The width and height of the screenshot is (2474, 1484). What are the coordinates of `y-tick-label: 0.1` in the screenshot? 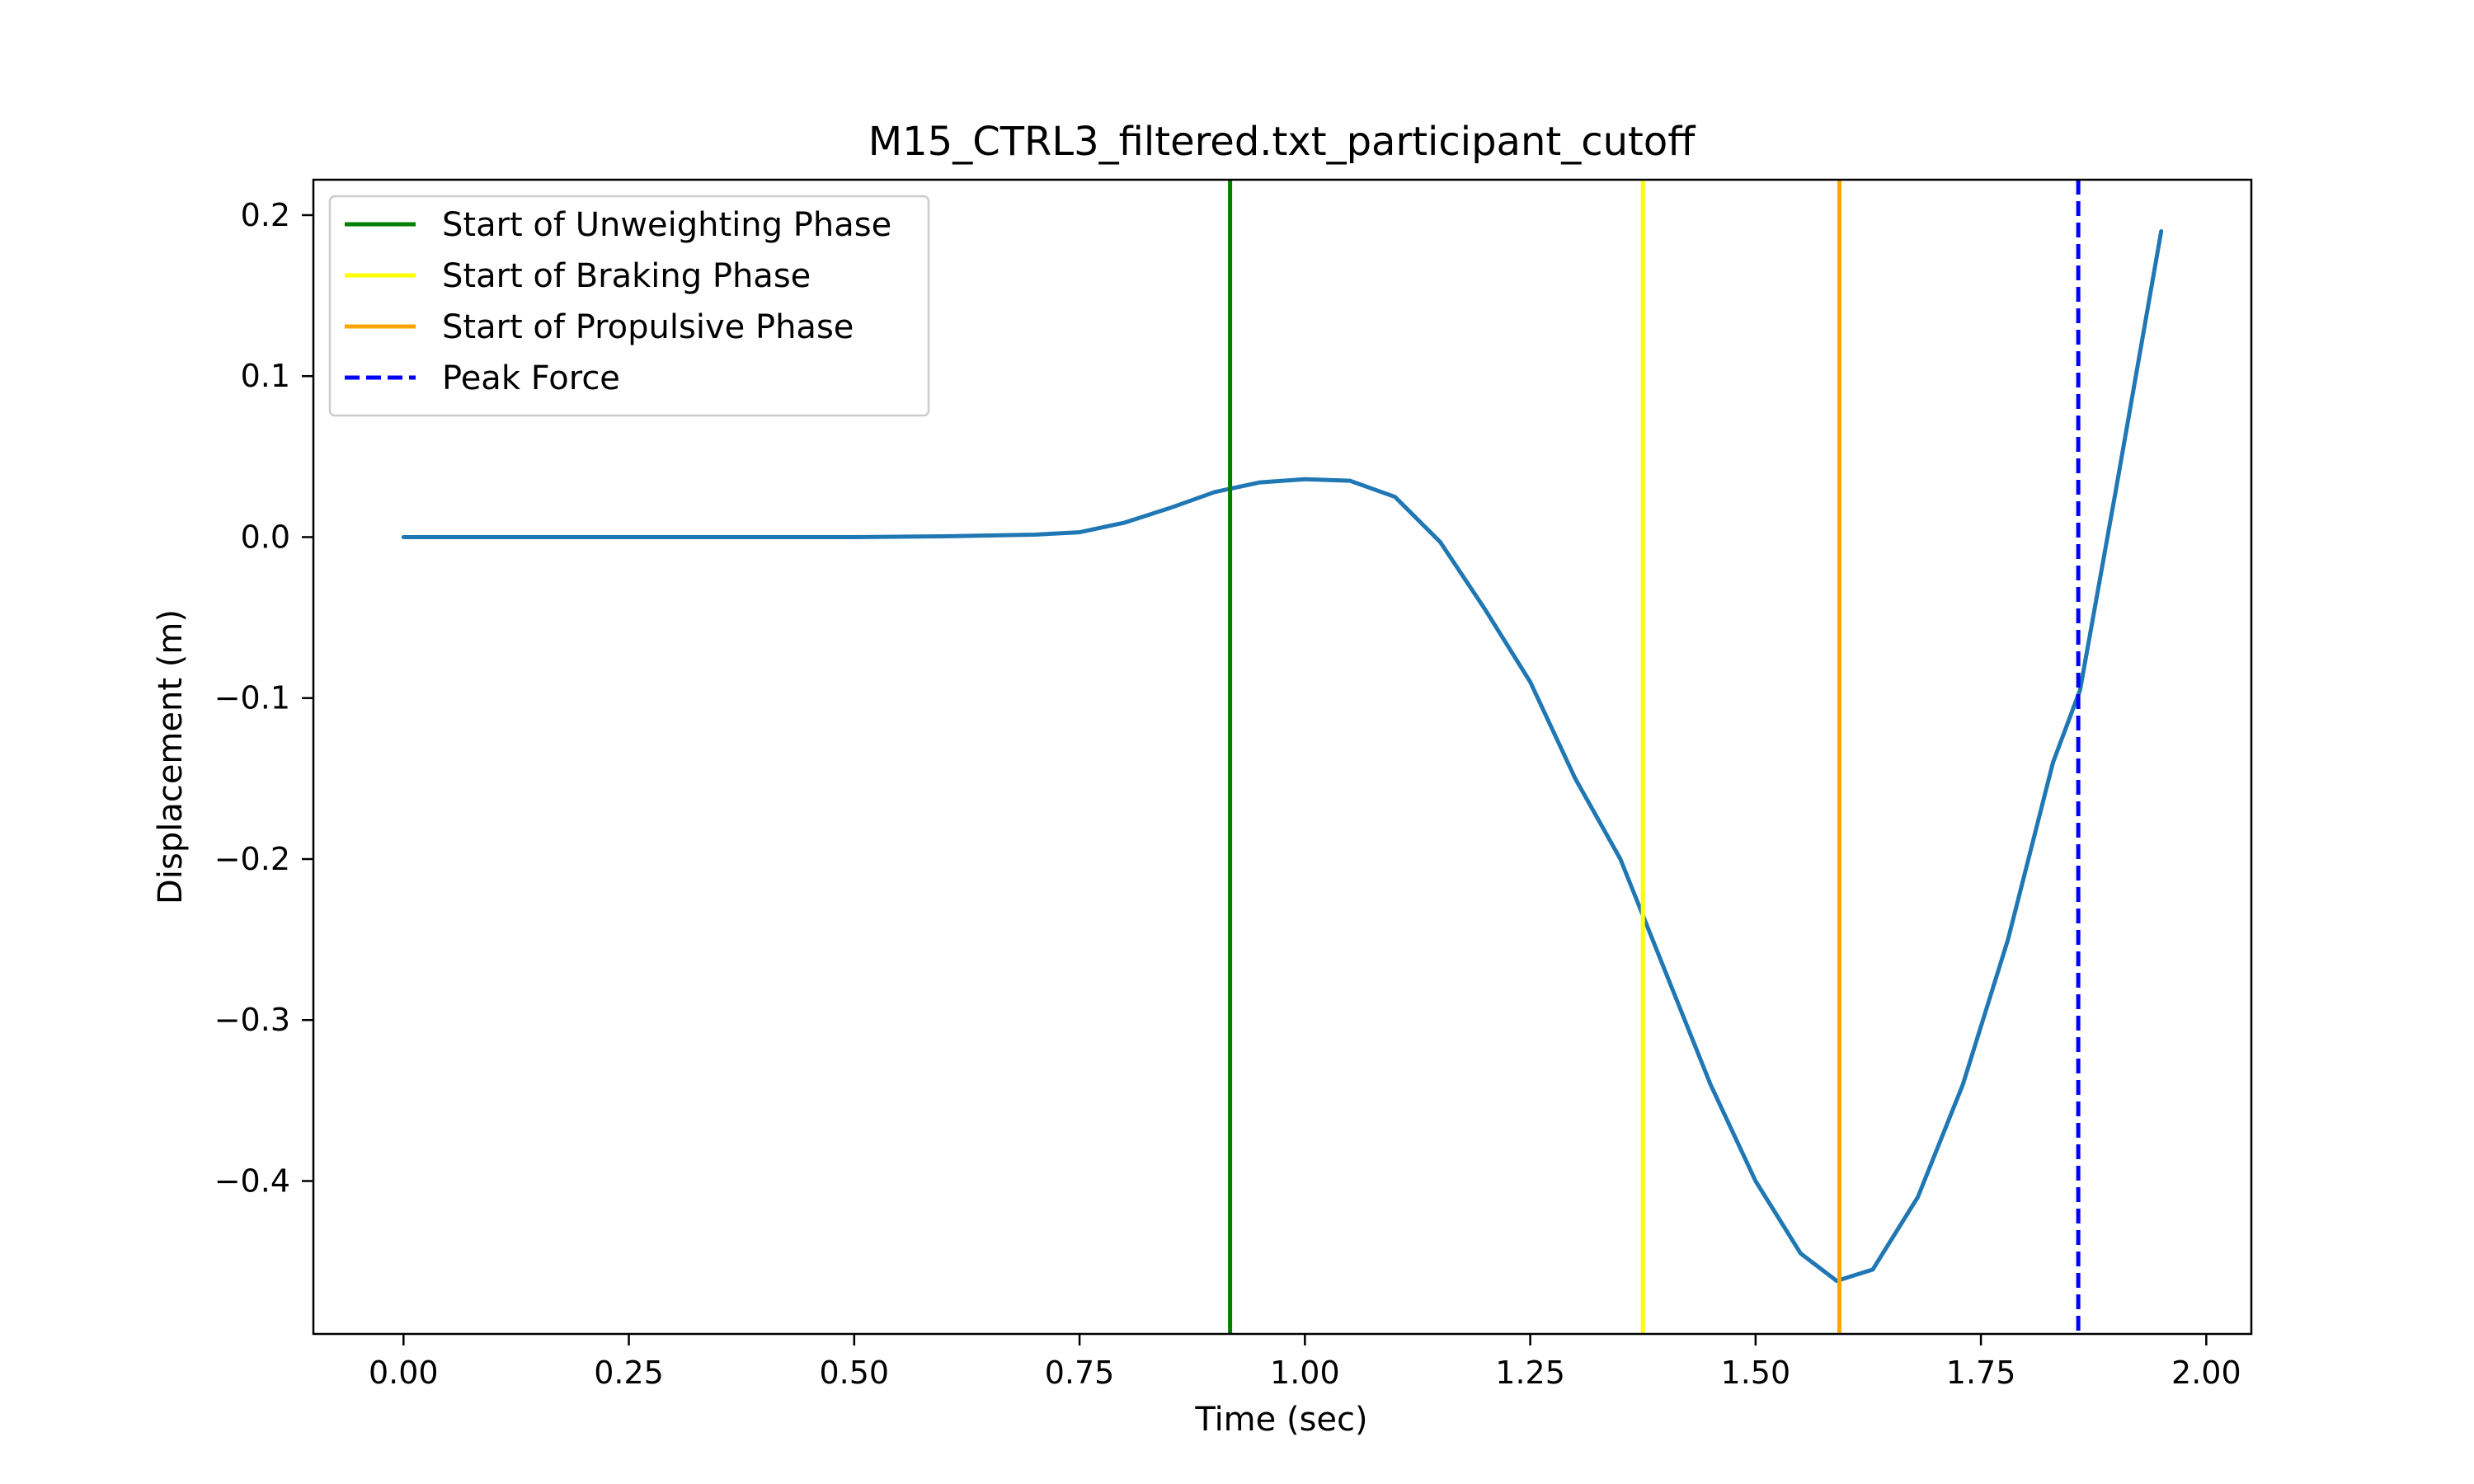 It's located at (265, 376).